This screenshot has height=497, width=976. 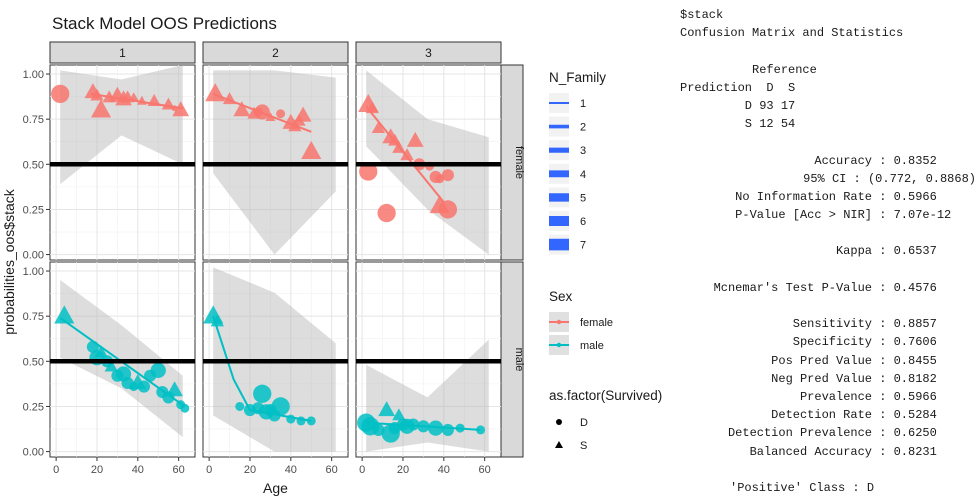 What do you see at coordinates (428, 53) in the screenshot?
I see `facet-label-col: 3` at bounding box center [428, 53].